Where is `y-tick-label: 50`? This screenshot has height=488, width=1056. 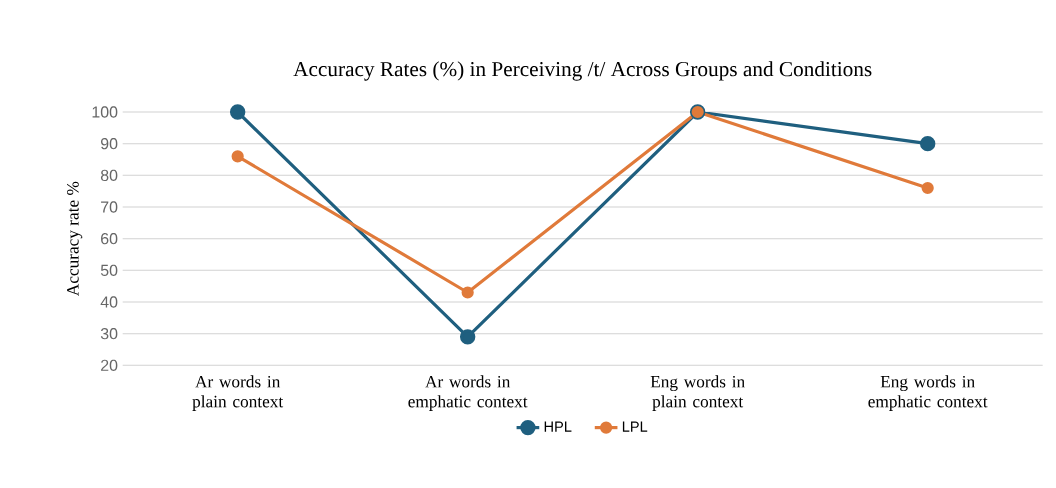 y-tick-label: 50 is located at coordinates (109, 270).